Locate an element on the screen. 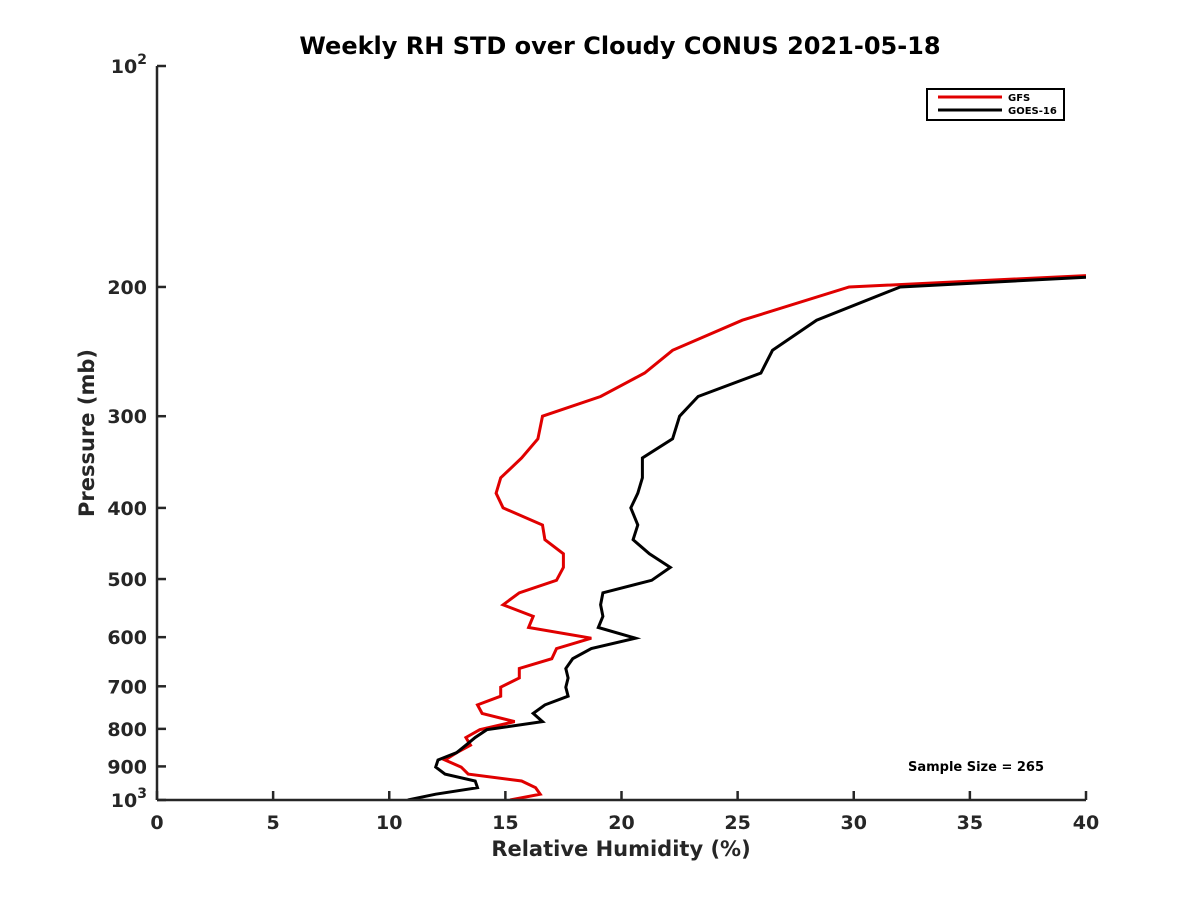  x-tick-label: 20 is located at coordinates (621, 823).